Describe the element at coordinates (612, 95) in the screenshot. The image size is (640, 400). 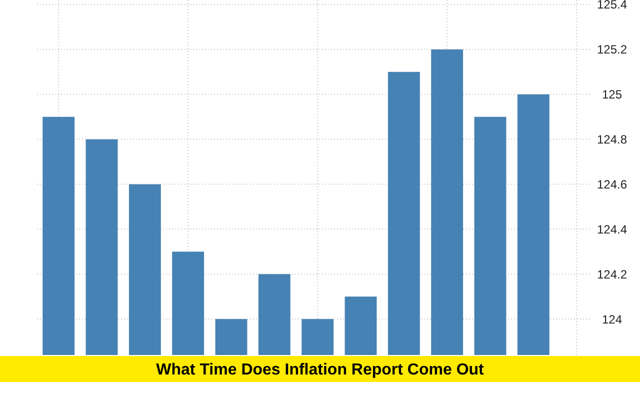
I see `y-tick-label: 125` at that location.